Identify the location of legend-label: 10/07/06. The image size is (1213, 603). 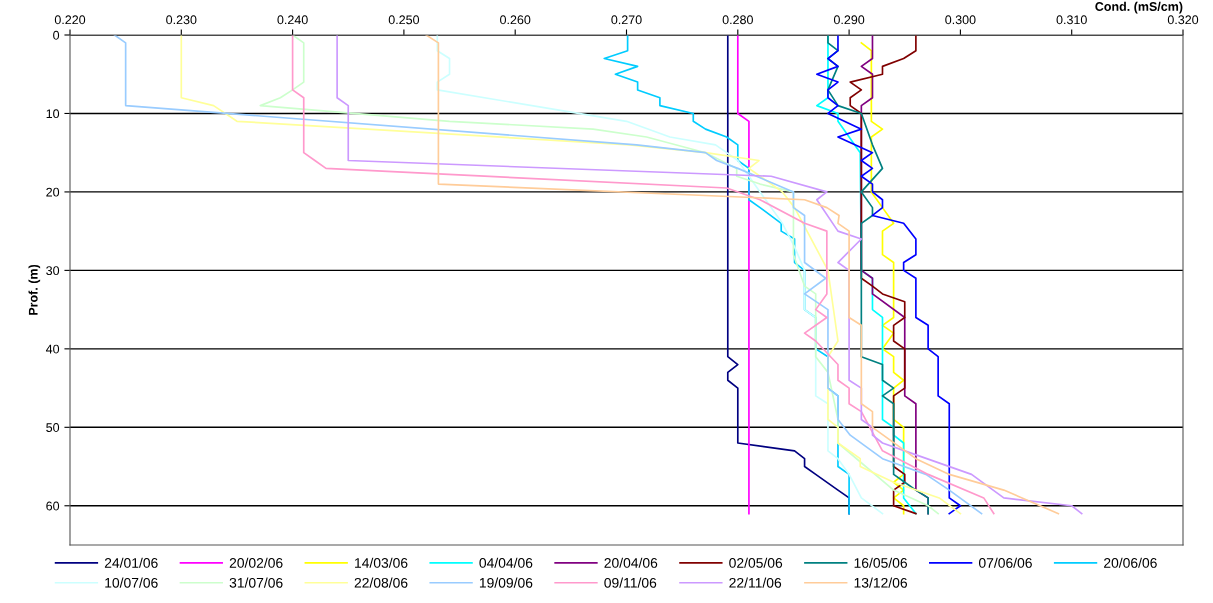
(131, 582).